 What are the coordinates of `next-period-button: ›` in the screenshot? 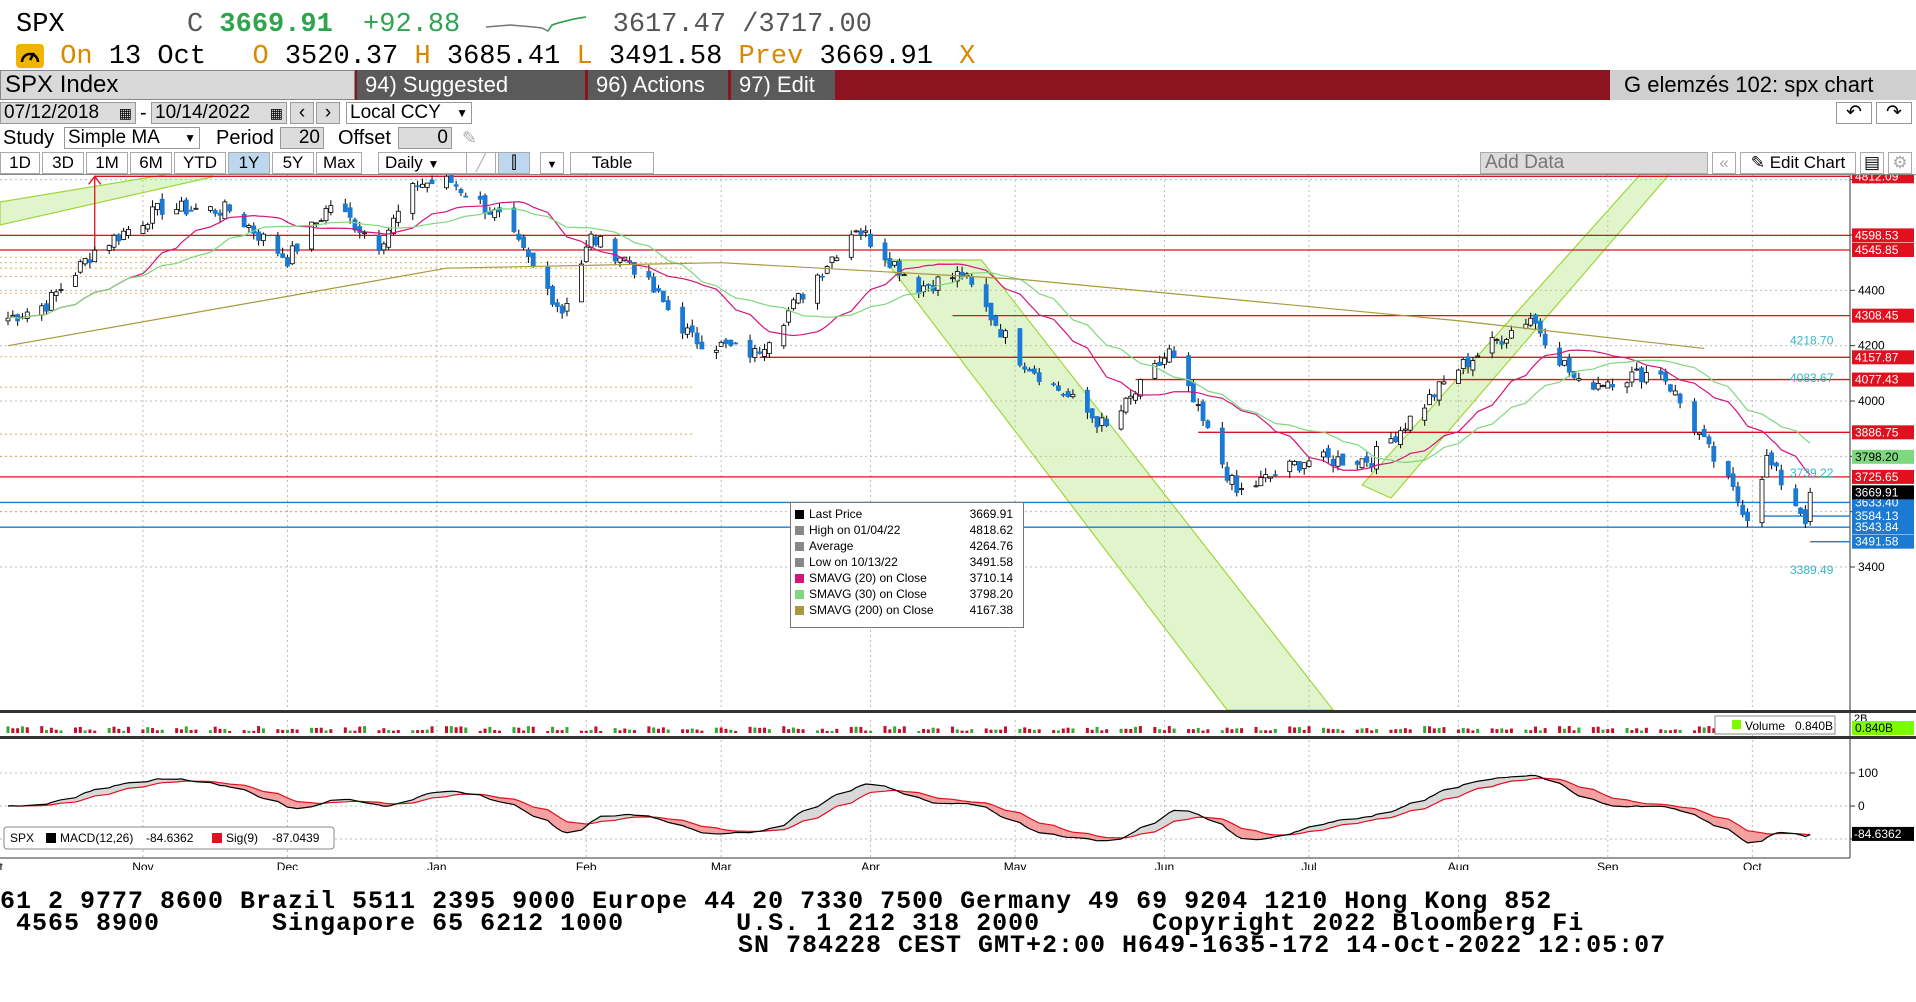 It's located at (328, 113).